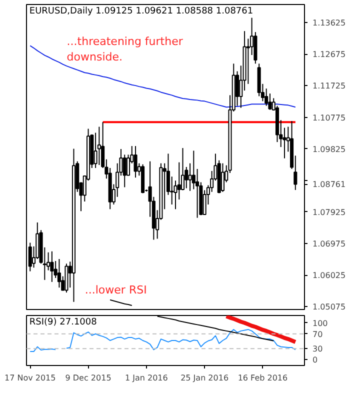  What do you see at coordinates (63, 323) in the screenshot?
I see `chart-title: RSI(9) 27.1008` at bounding box center [63, 323].